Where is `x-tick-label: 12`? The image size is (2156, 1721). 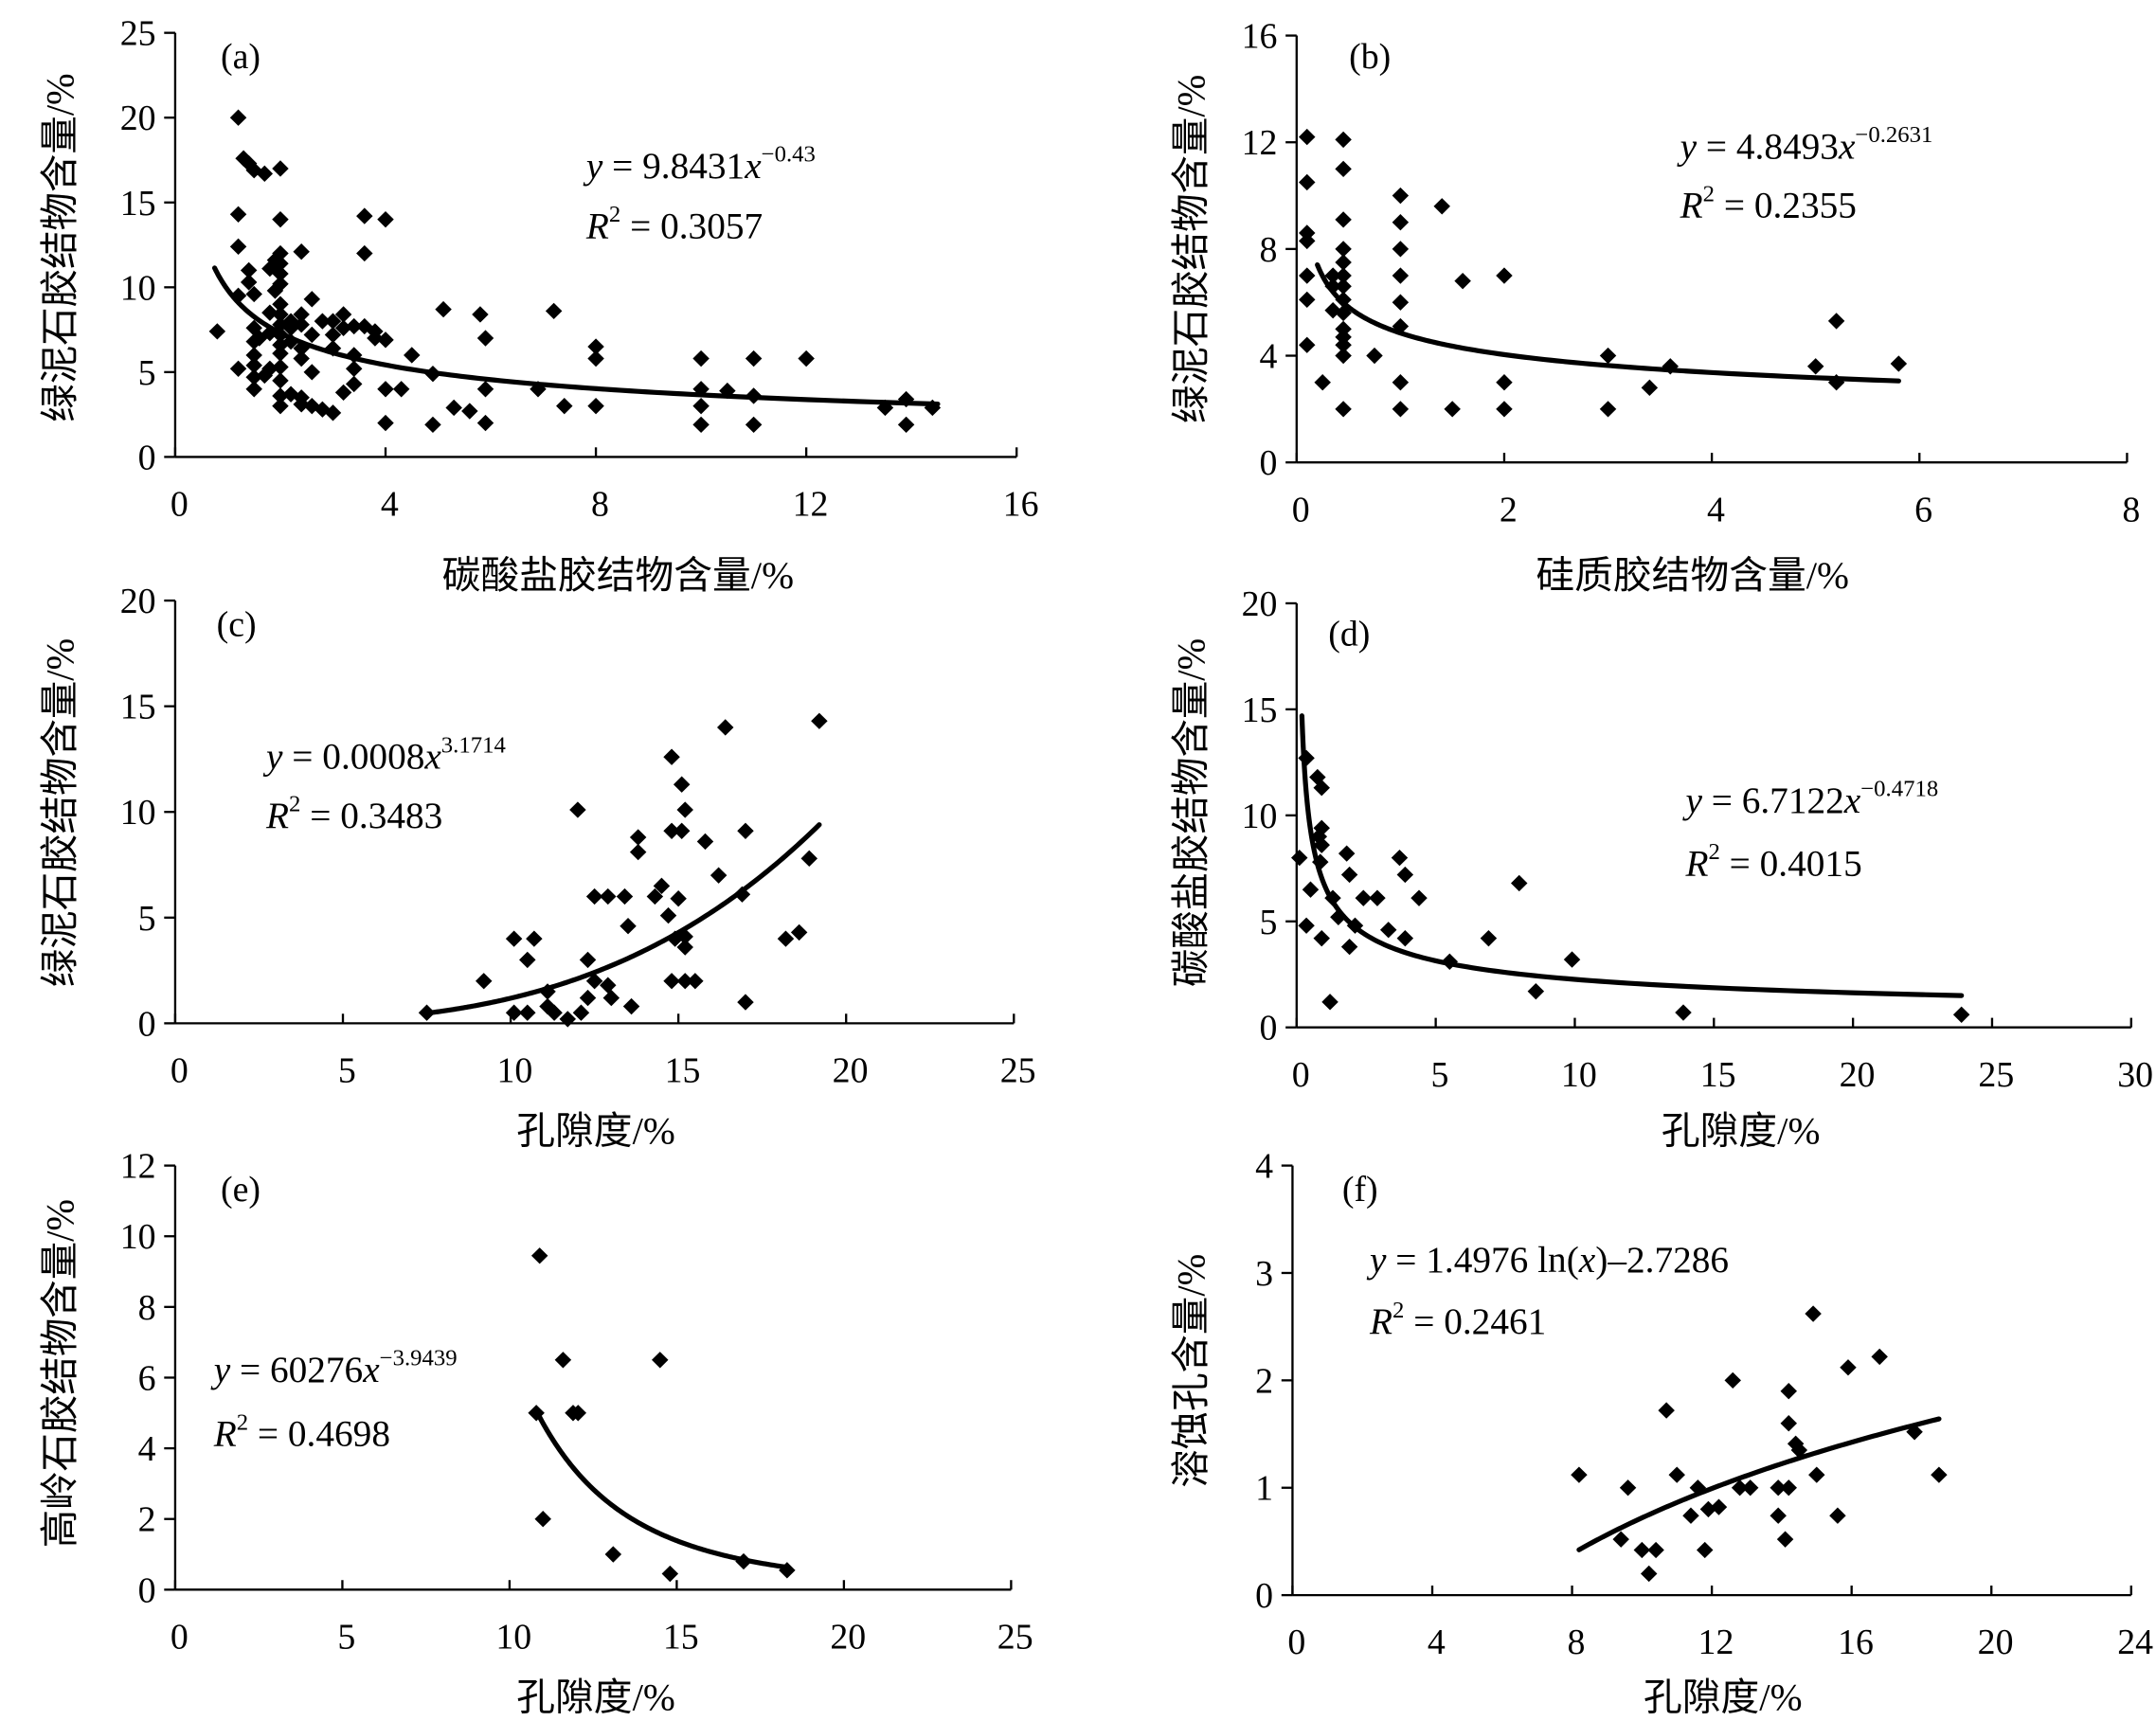 x-tick-label: 12 is located at coordinates (1716, 1642).